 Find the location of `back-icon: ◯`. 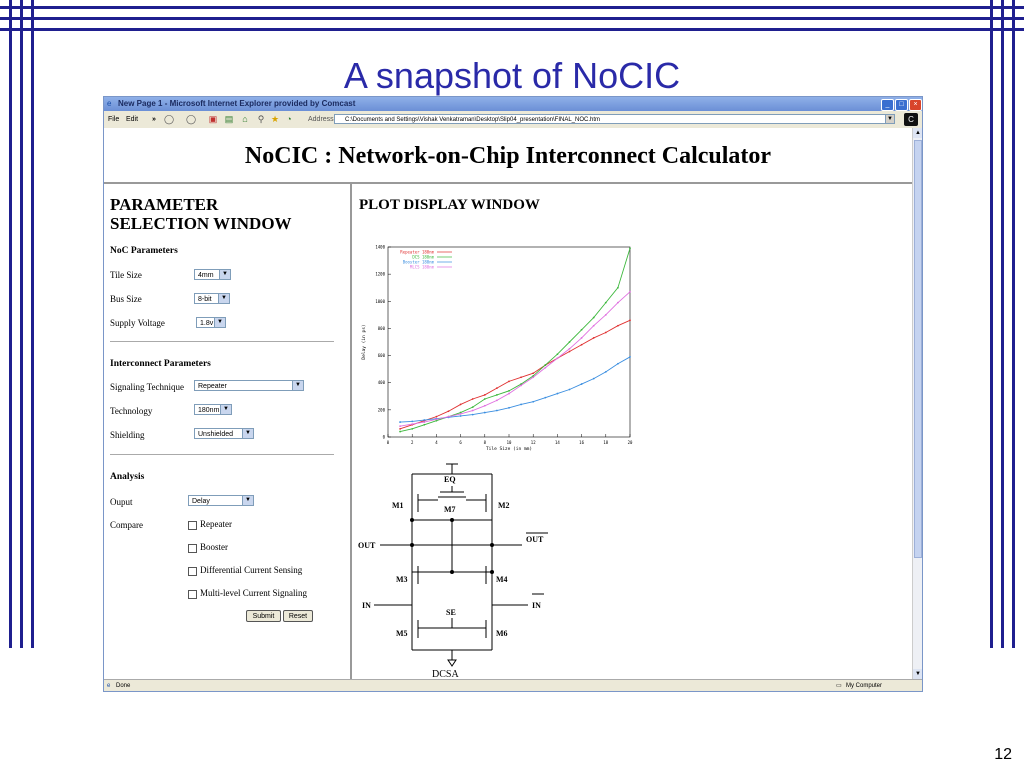

back-icon: ◯ is located at coordinates (169, 119).